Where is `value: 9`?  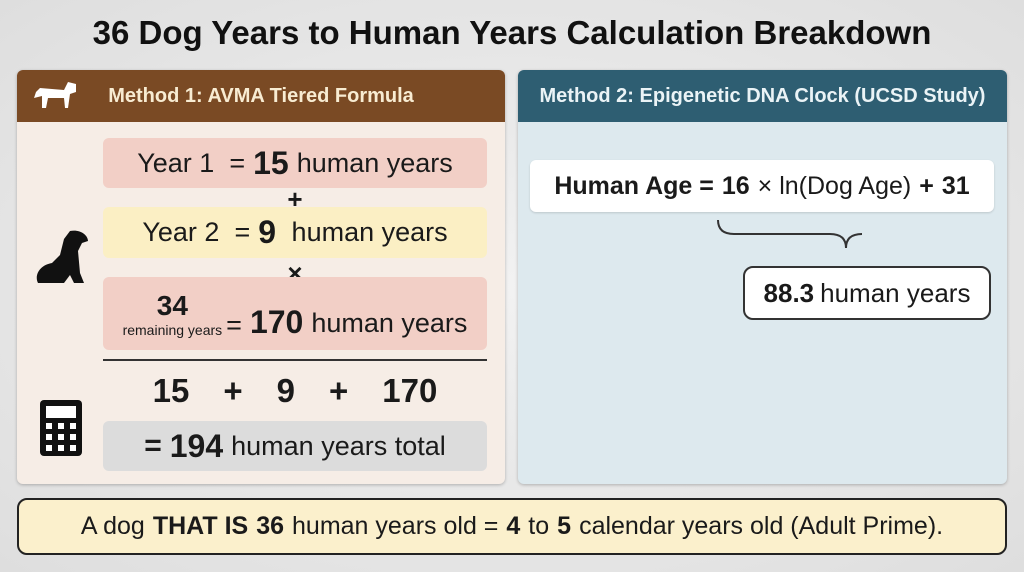
value: 9 is located at coordinates (267, 232).